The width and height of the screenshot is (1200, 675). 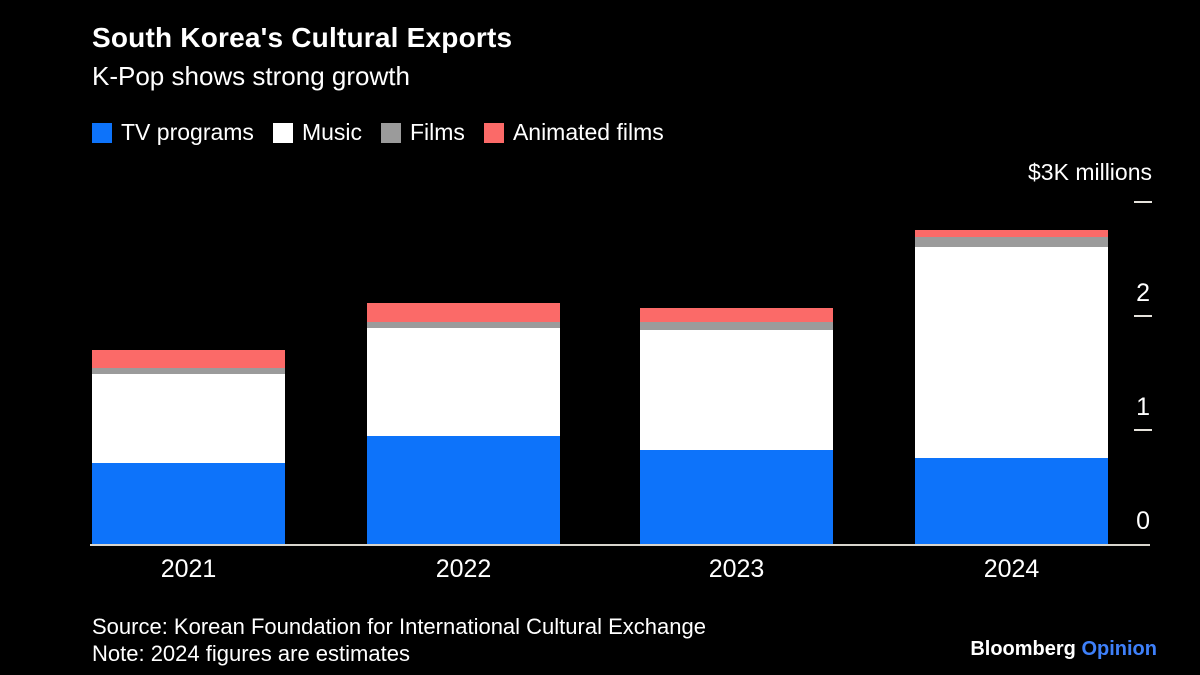 I want to click on bar-2022-animated-films, so click(x=463, y=312).